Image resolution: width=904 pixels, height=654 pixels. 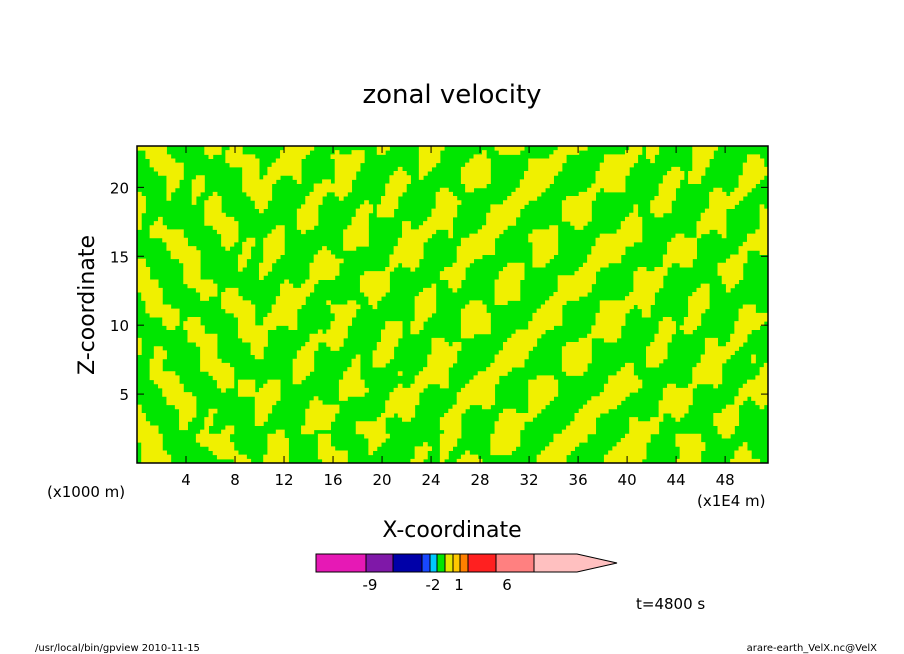 I want to click on chart-title: zonal velocity, so click(x=451, y=95).